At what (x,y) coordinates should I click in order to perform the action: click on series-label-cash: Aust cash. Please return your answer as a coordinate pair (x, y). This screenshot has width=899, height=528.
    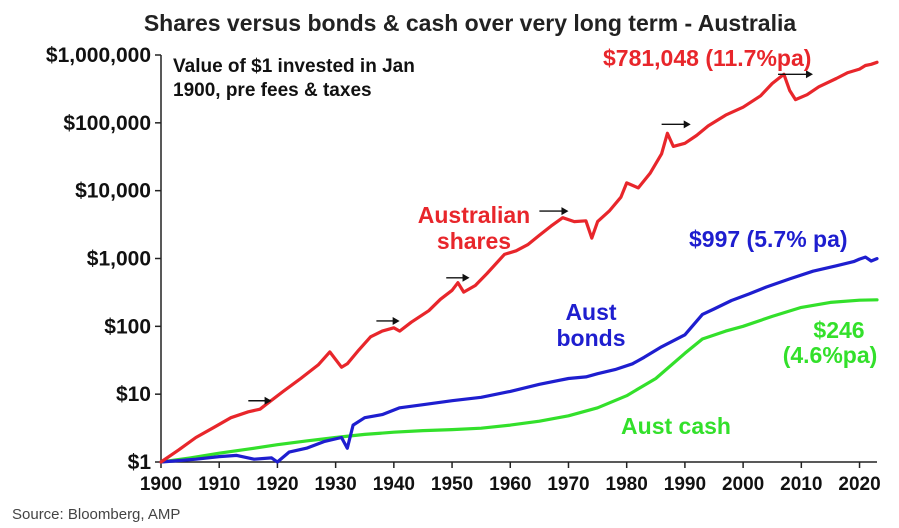
    Looking at the image, I should click on (676, 426).